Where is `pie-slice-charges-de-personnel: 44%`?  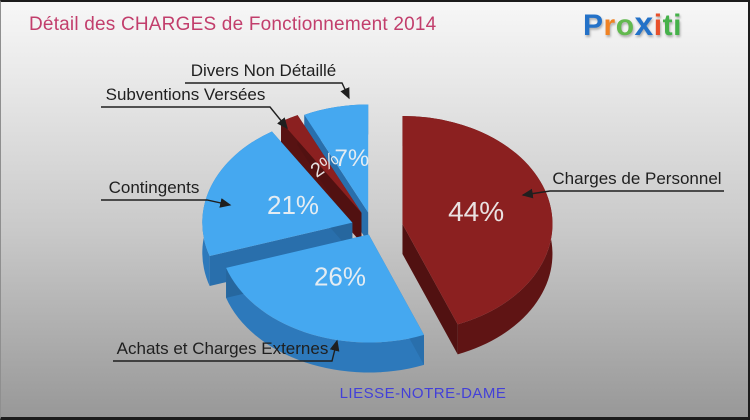
pie-slice-charges-de-personnel: 44% is located at coordinates (477, 235).